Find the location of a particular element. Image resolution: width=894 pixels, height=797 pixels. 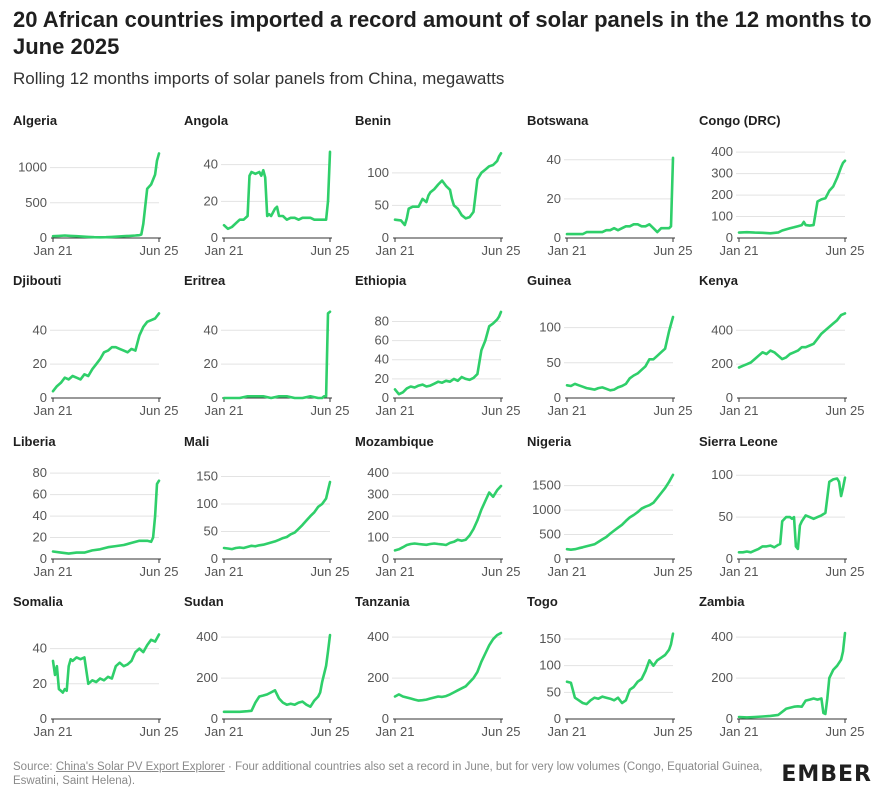

panel-kenya: Kenya 0 200 400 Jan 21 Jun 25 is located at coordinates (784, 350).